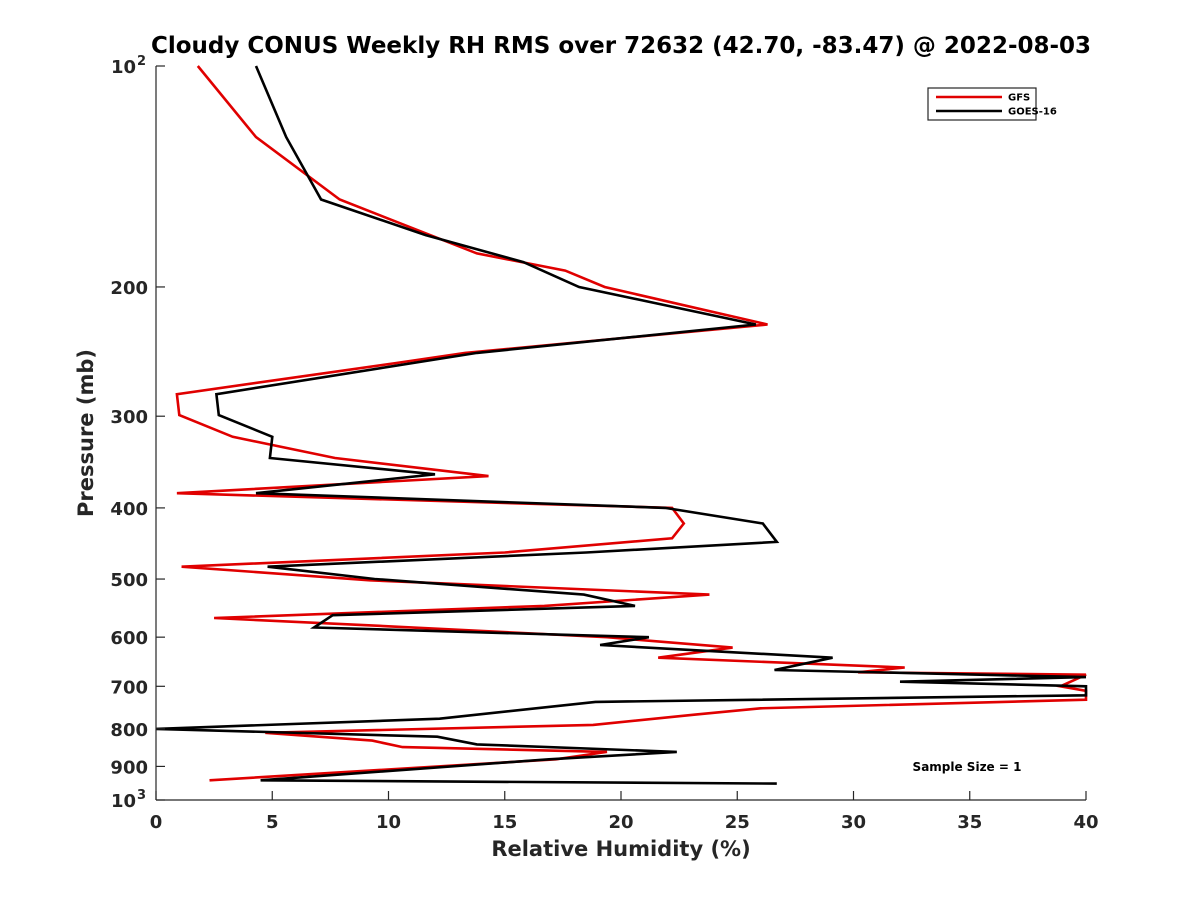 Image resolution: width=1200 pixels, height=900 pixels. What do you see at coordinates (272, 822) in the screenshot?
I see `x-tick-label: 5` at bounding box center [272, 822].